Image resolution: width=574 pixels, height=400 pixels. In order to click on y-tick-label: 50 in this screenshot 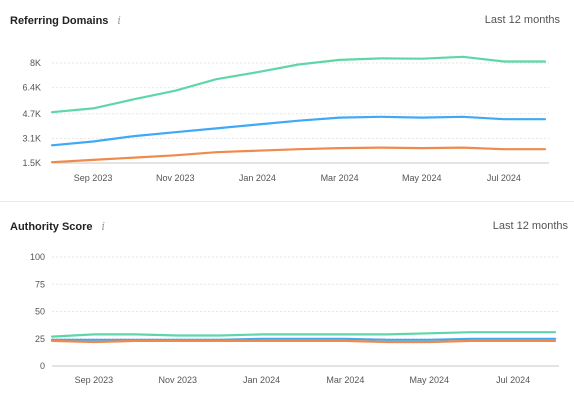, I will do `click(40, 312)`.